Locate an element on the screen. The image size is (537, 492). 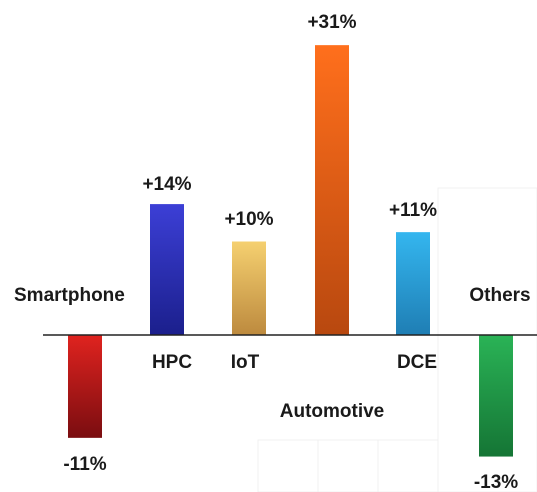
category-label-hpc: HPC is located at coordinates (172, 362).